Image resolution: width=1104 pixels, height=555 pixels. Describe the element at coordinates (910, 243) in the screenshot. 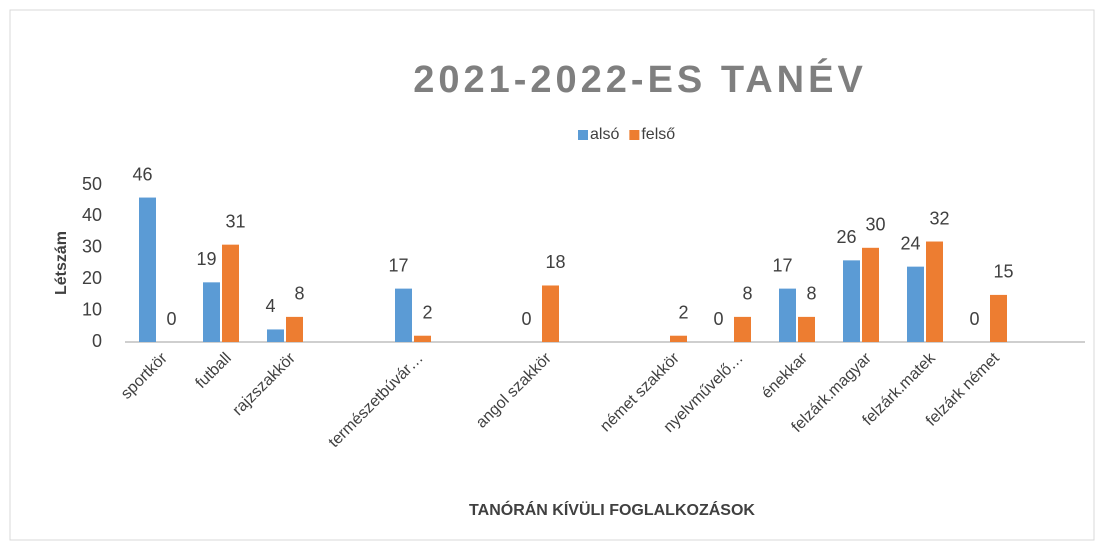

I see `data-label: 24` at that location.